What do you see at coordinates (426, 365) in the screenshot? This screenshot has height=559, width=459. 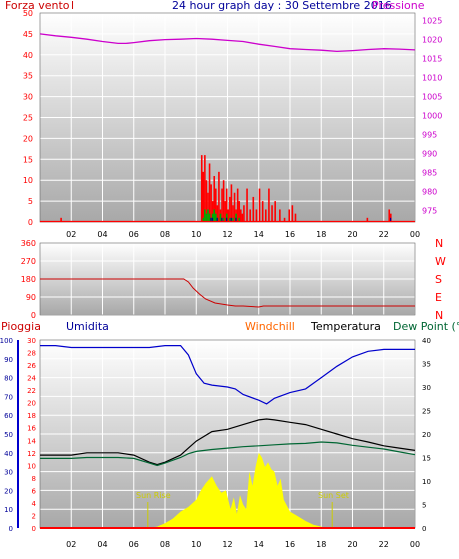 I see `temperature-y-tick-label: 35` at bounding box center [426, 365].